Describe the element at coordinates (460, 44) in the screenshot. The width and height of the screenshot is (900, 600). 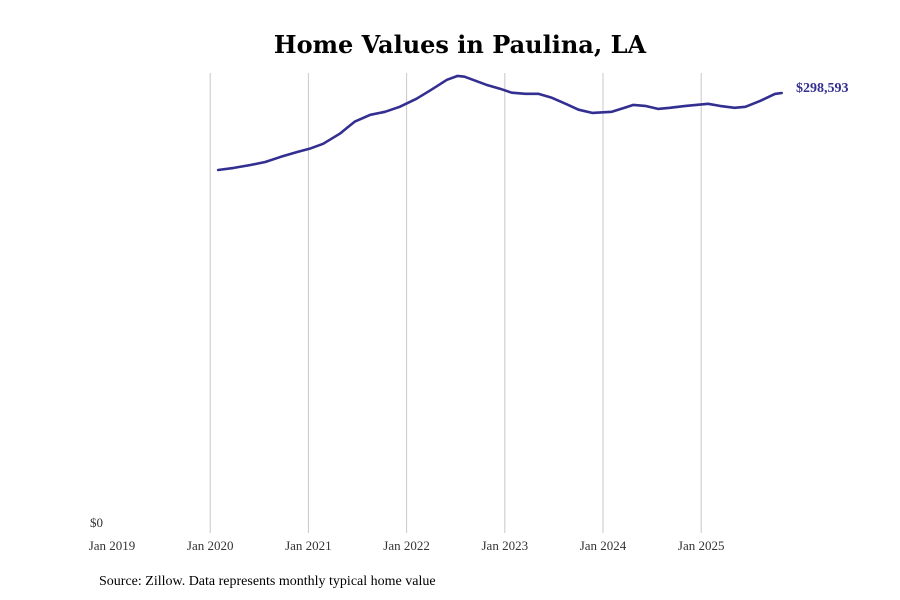
I see `chart-title: Home Values in Paulina, LA` at that location.